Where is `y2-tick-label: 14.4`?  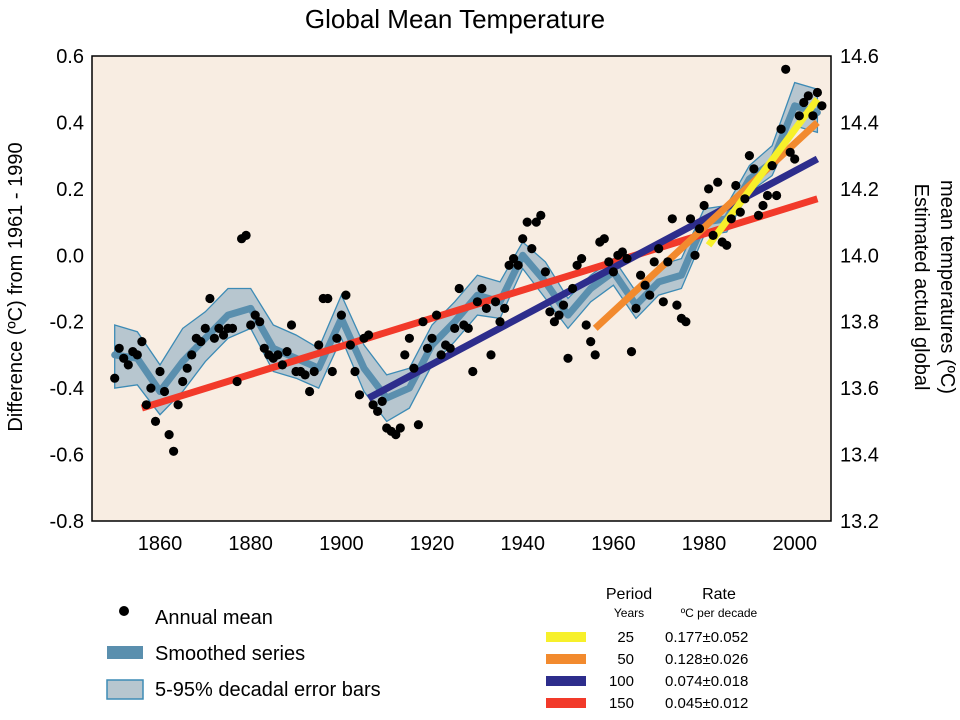 y2-tick-label: 14.4 is located at coordinates (859, 123).